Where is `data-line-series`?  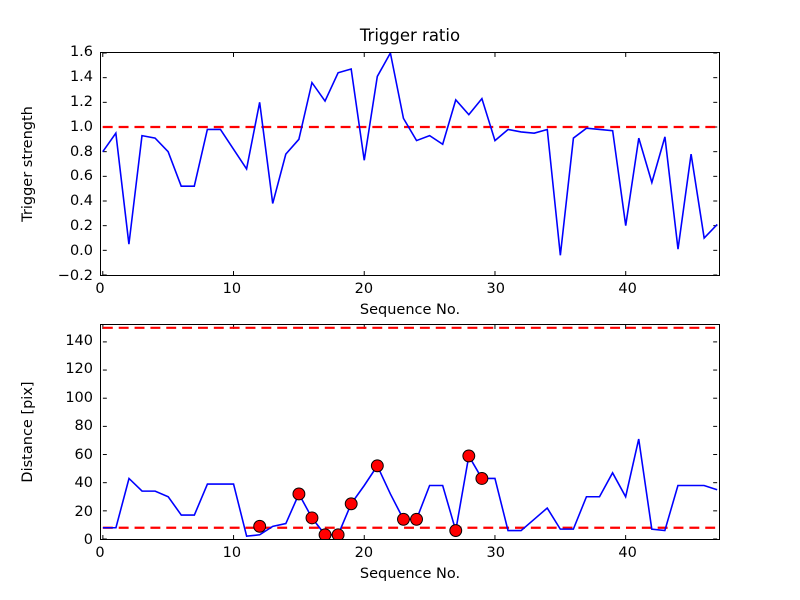 data-line-series is located at coordinates (410, 488).